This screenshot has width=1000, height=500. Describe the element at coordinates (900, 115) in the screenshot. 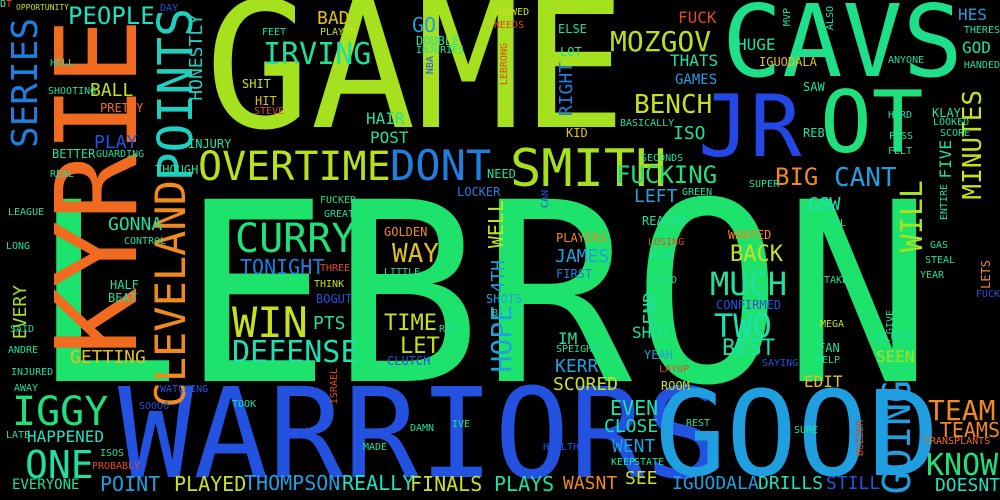

I see `word-hard: HARD` at that location.